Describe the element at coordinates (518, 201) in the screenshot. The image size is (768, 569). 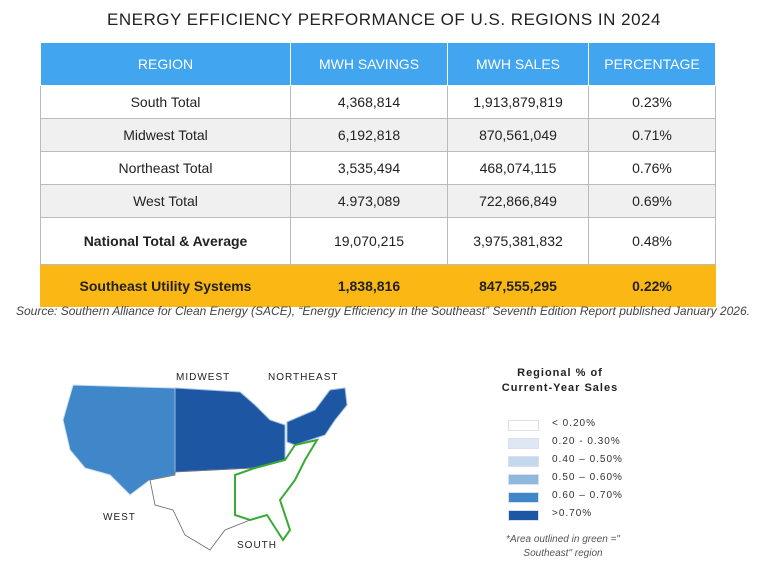
I see `table-cell: 722,866,849` at that location.